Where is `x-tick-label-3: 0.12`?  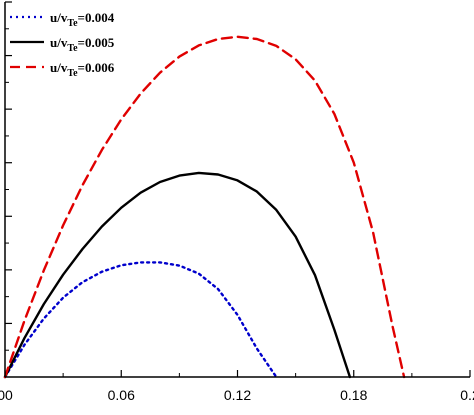
x-tick-label-3: 0.12 is located at coordinates (237, 395).